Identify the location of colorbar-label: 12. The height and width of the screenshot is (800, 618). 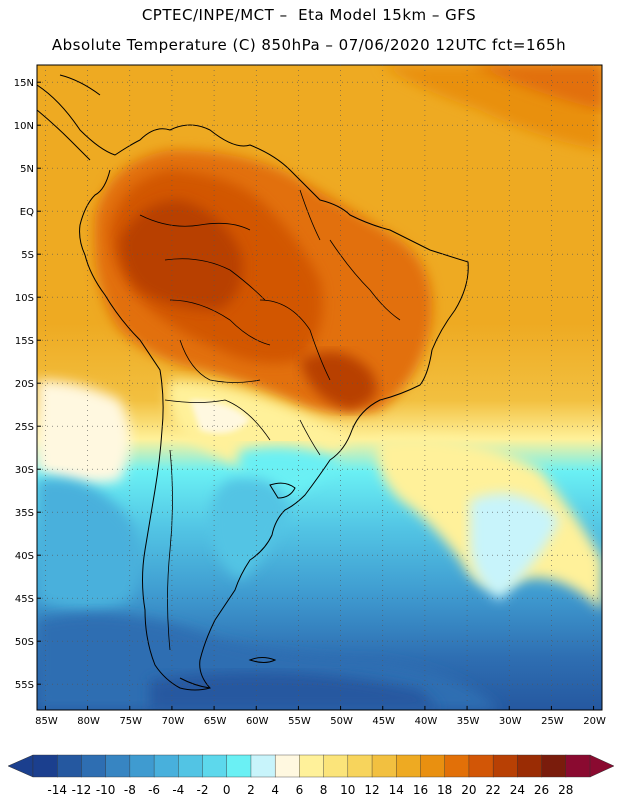
(371, 790).